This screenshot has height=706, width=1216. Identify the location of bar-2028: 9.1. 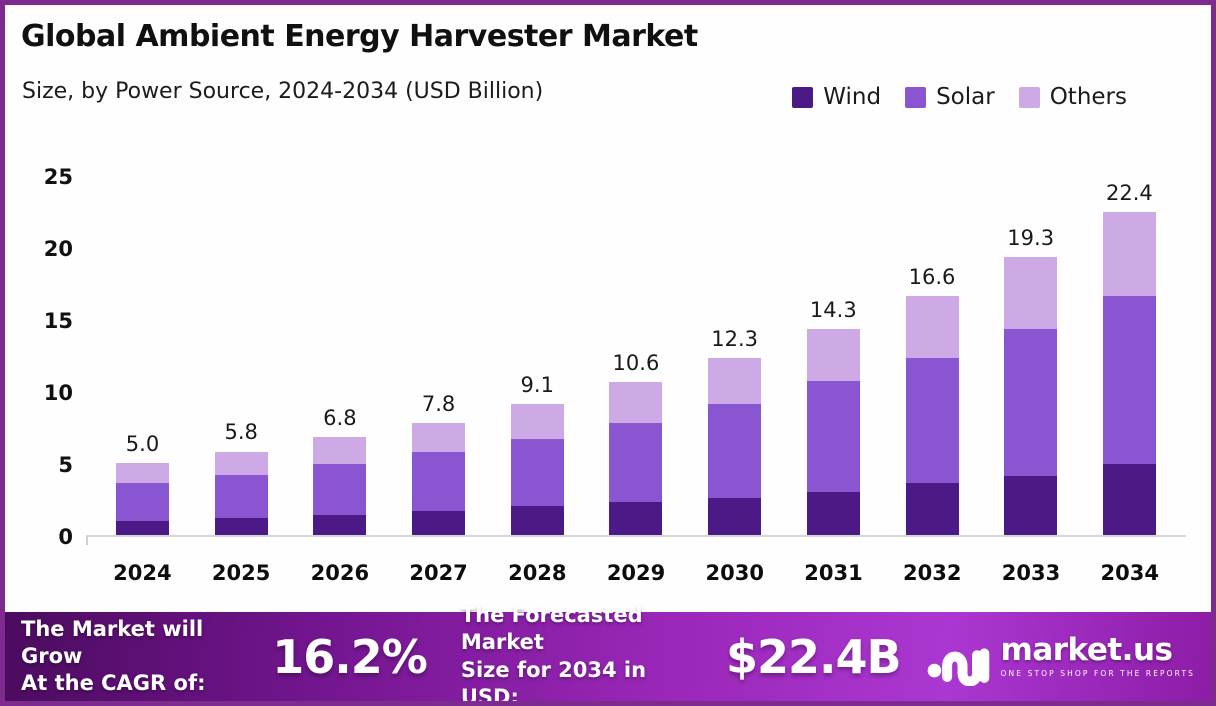
(537, 454).